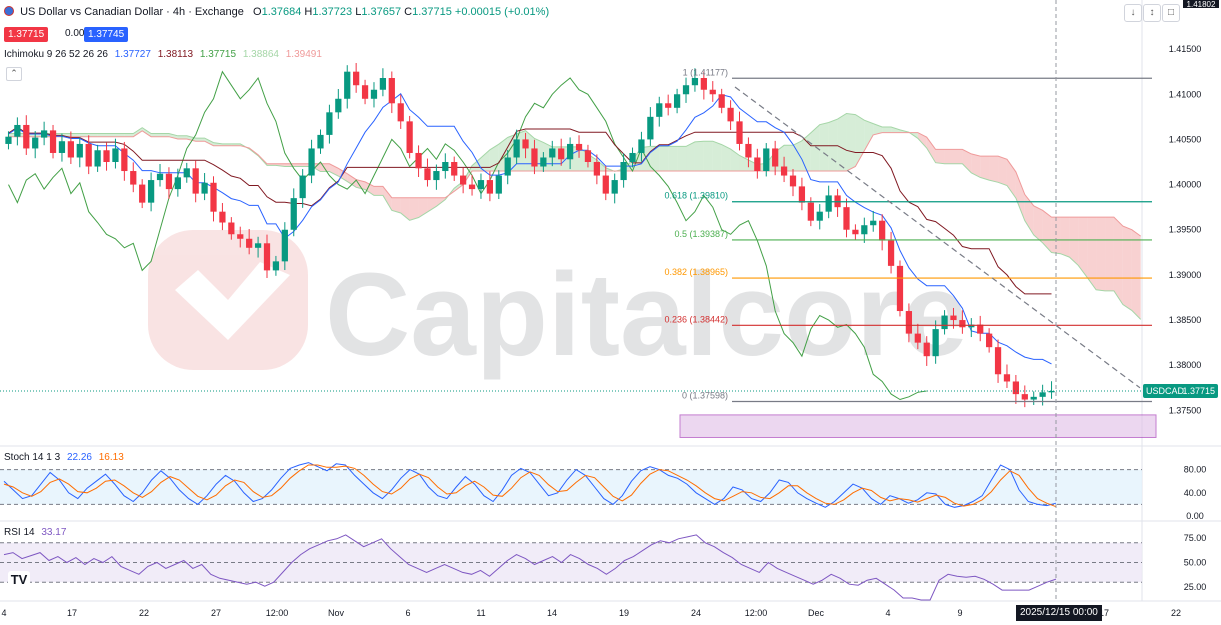 The height and width of the screenshot is (625, 1221). Describe the element at coordinates (218, 54) in the screenshot. I see `ichimoku-lagging-value: 1.37715` at that location.